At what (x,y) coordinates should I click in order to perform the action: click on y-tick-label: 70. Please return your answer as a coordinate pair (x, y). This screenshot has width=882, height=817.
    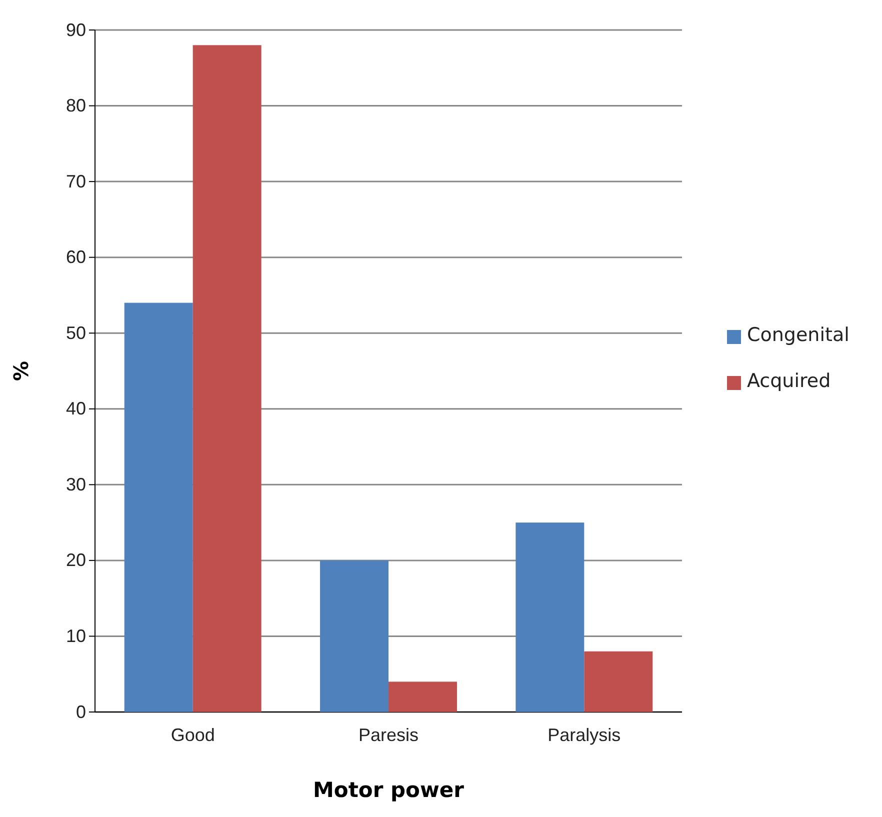
    Looking at the image, I should click on (76, 181).